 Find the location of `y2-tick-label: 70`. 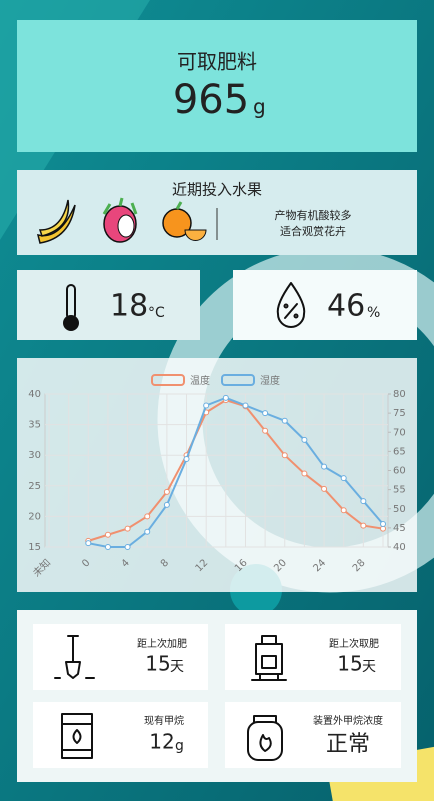

y2-tick-label: 70 is located at coordinates (399, 432).